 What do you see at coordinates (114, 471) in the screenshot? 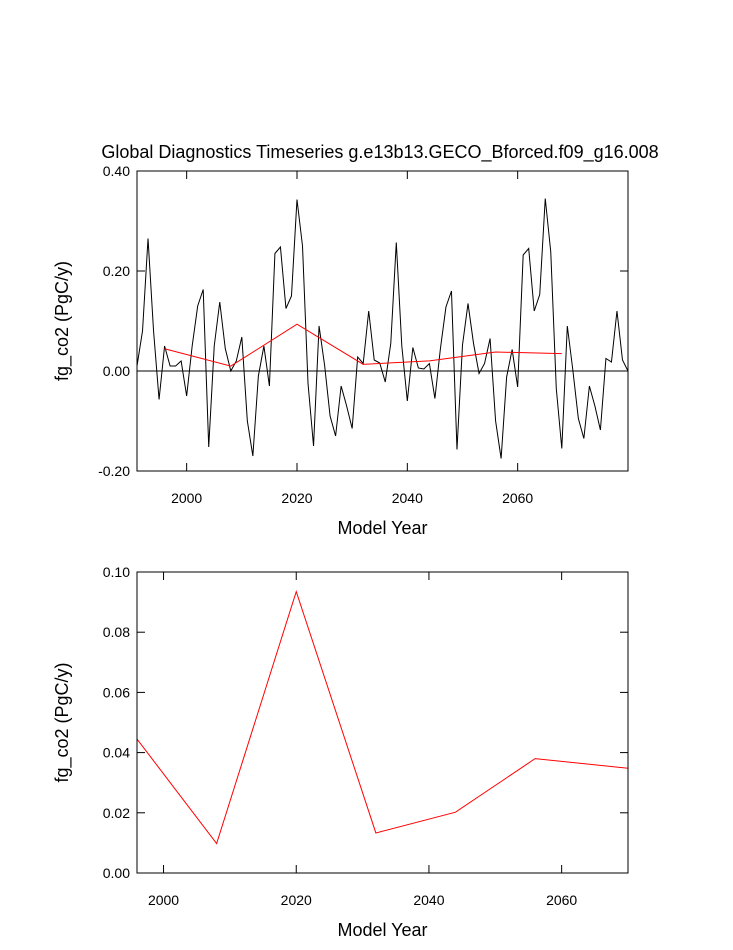
I see `y-tick-label: -0.20` at bounding box center [114, 471].